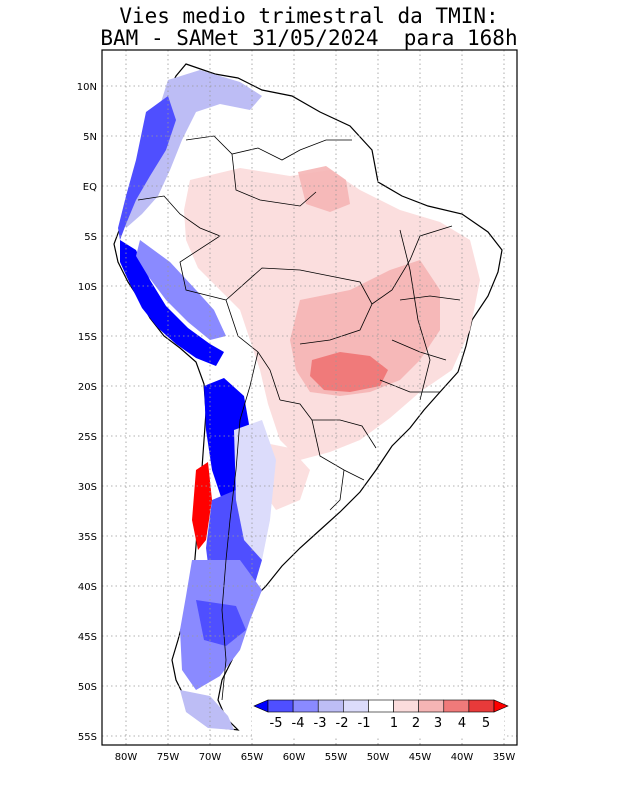 The width and height of the screenshot is (618, 800). Describe the element at coordinates (364, 723) in the screenshot. I see `colorbar-label: -1` at that location.